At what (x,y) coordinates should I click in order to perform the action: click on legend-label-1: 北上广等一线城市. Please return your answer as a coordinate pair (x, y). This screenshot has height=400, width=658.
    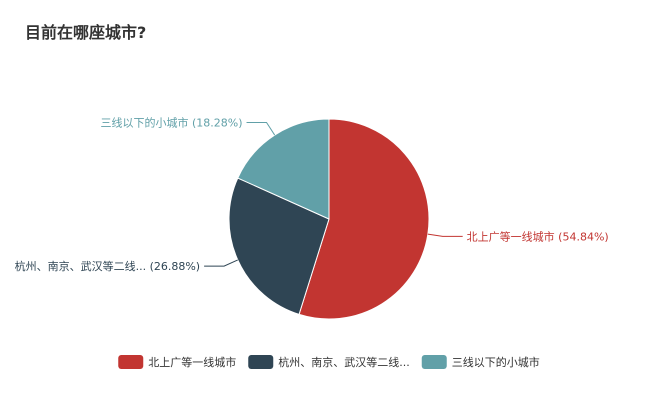
    Looking at the image, I should click on (192, 362).